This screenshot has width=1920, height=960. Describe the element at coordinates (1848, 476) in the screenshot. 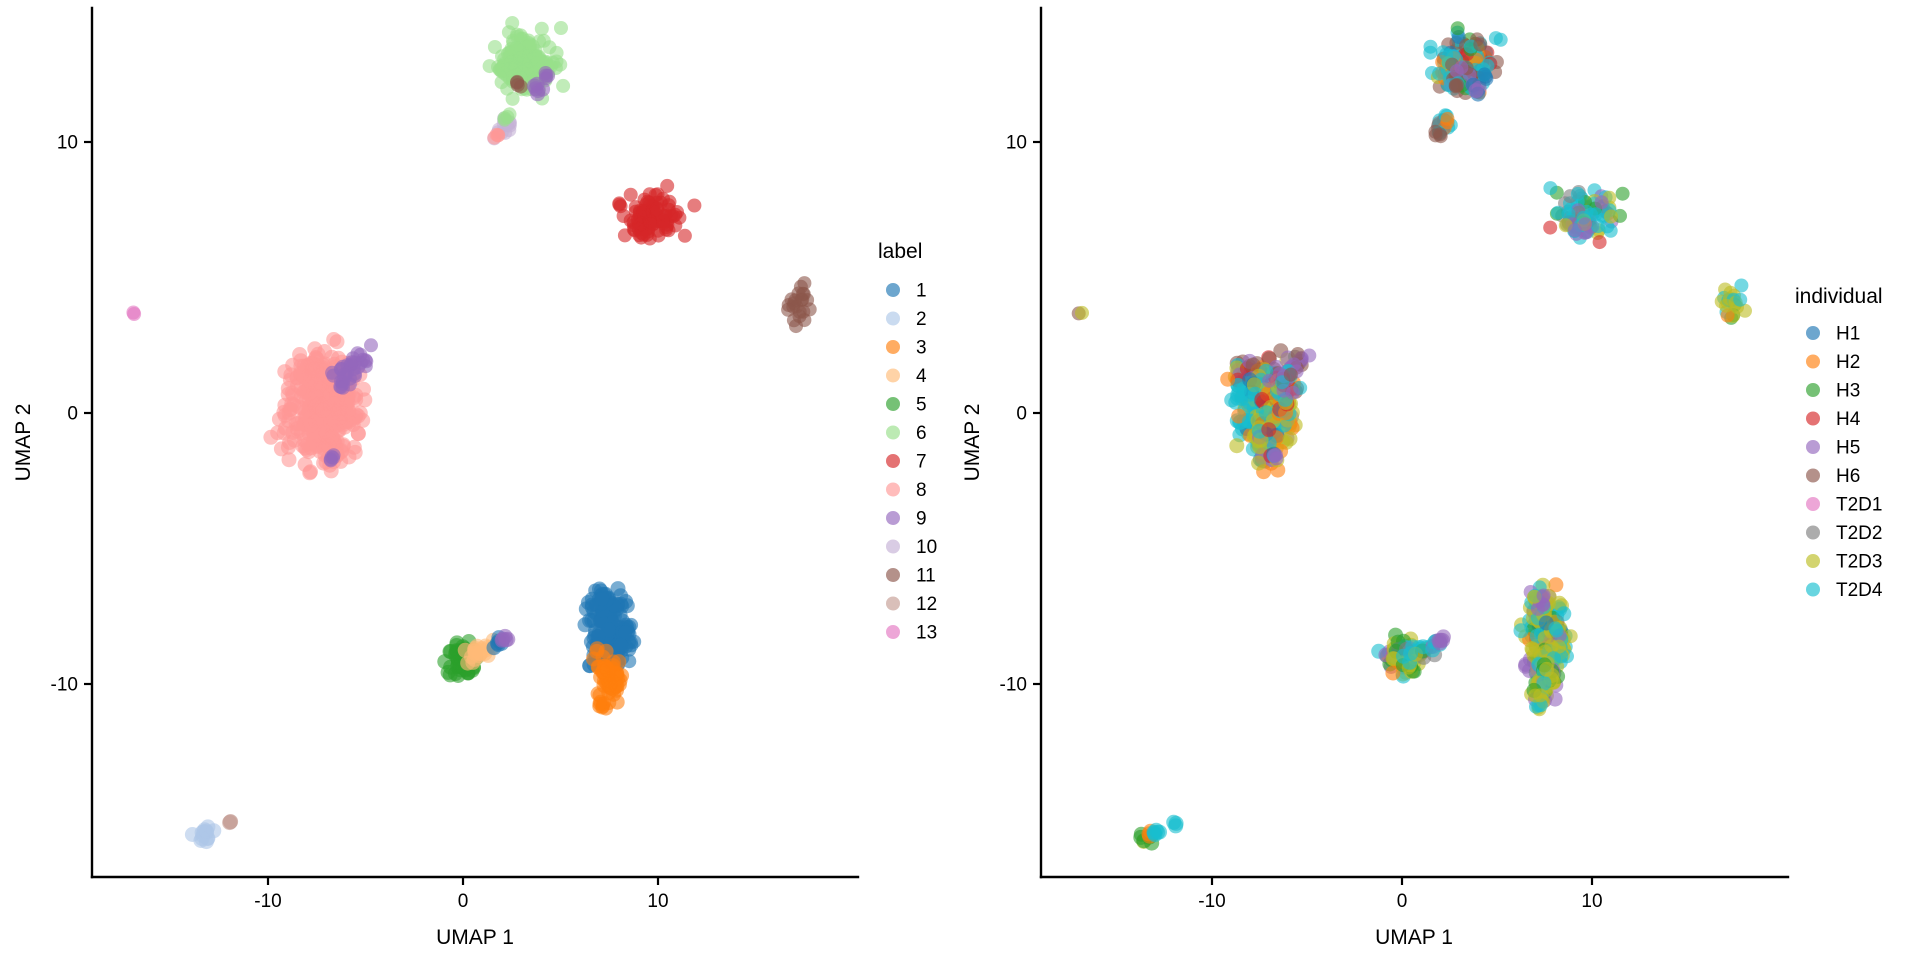

I see `legend-key-label: H6` at that location.